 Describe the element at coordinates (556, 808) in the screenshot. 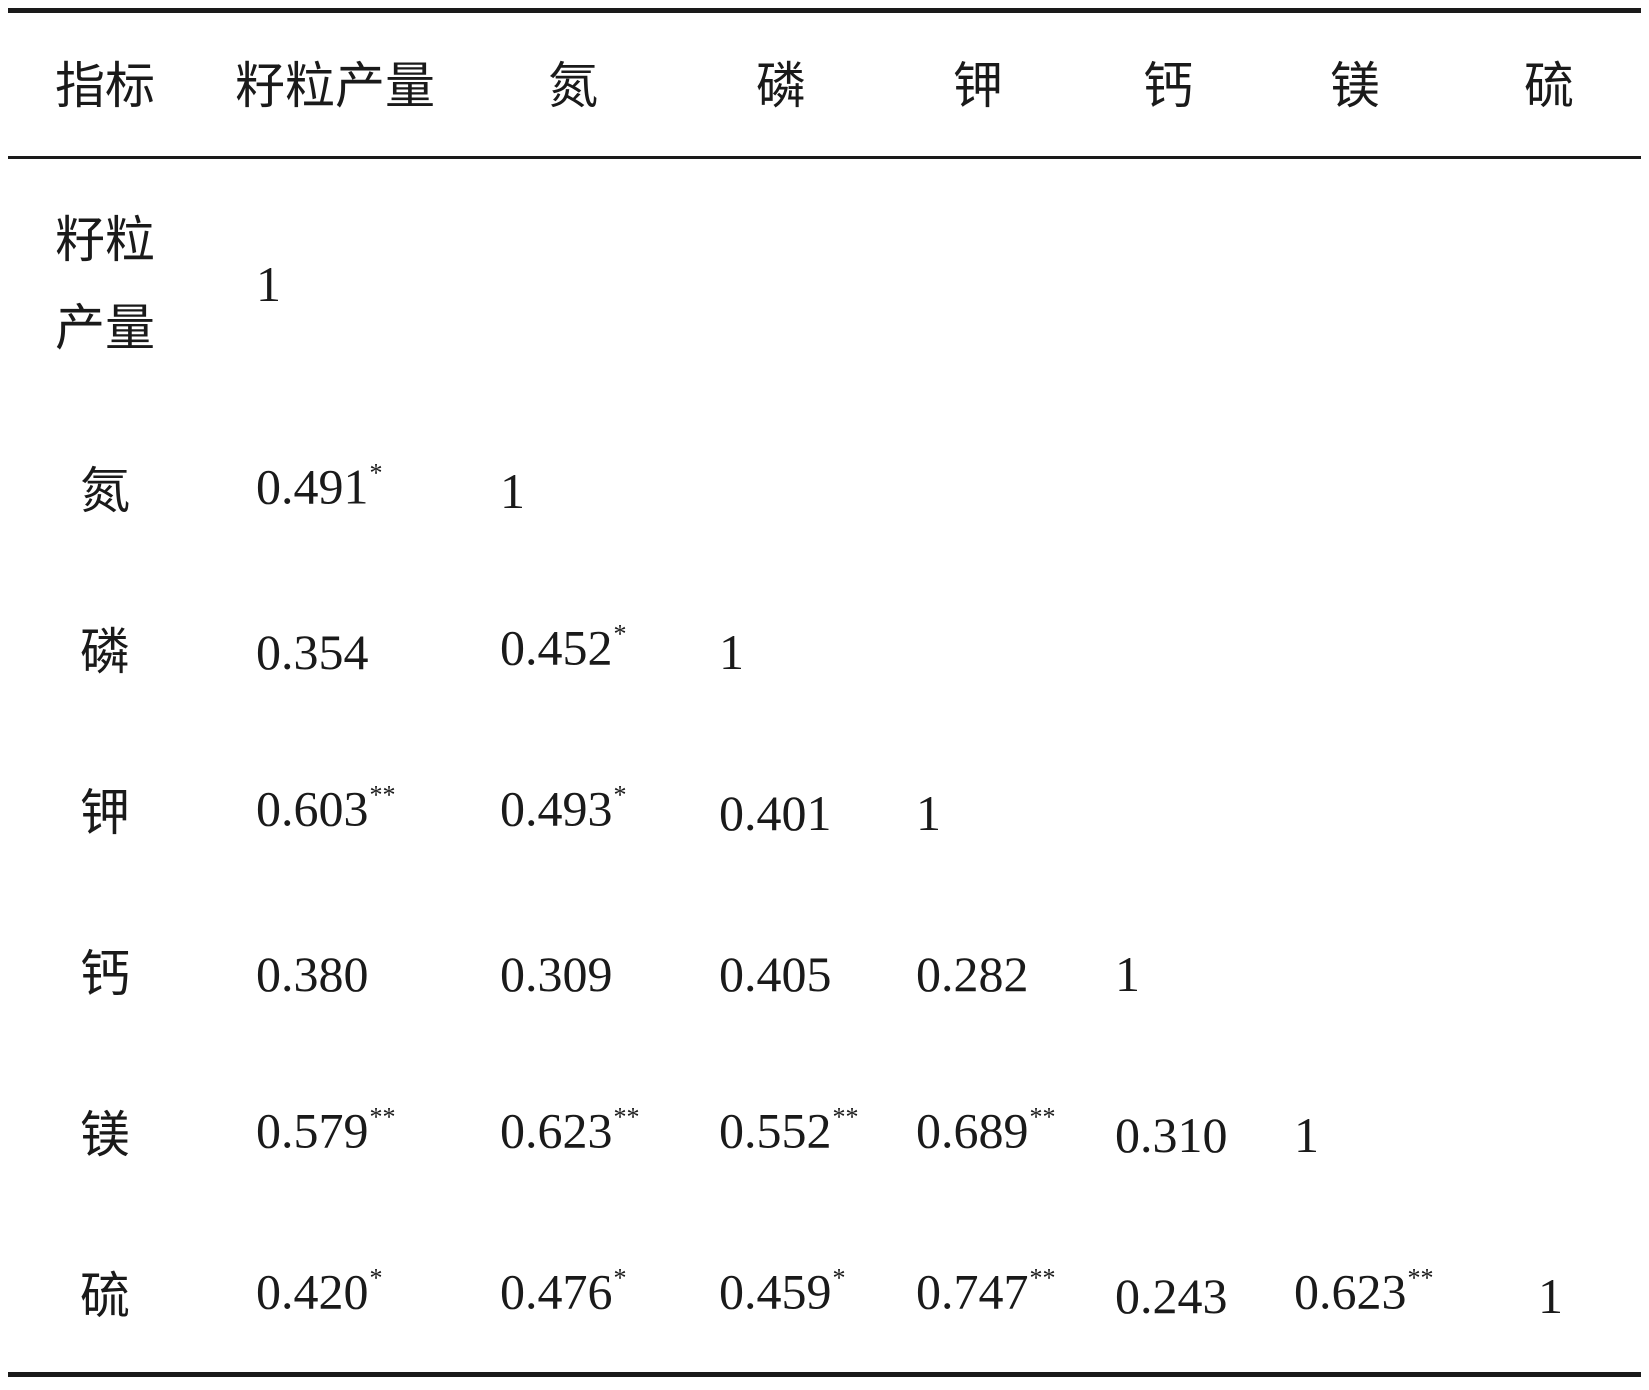

I see `cell-value: 0.493` at that location.